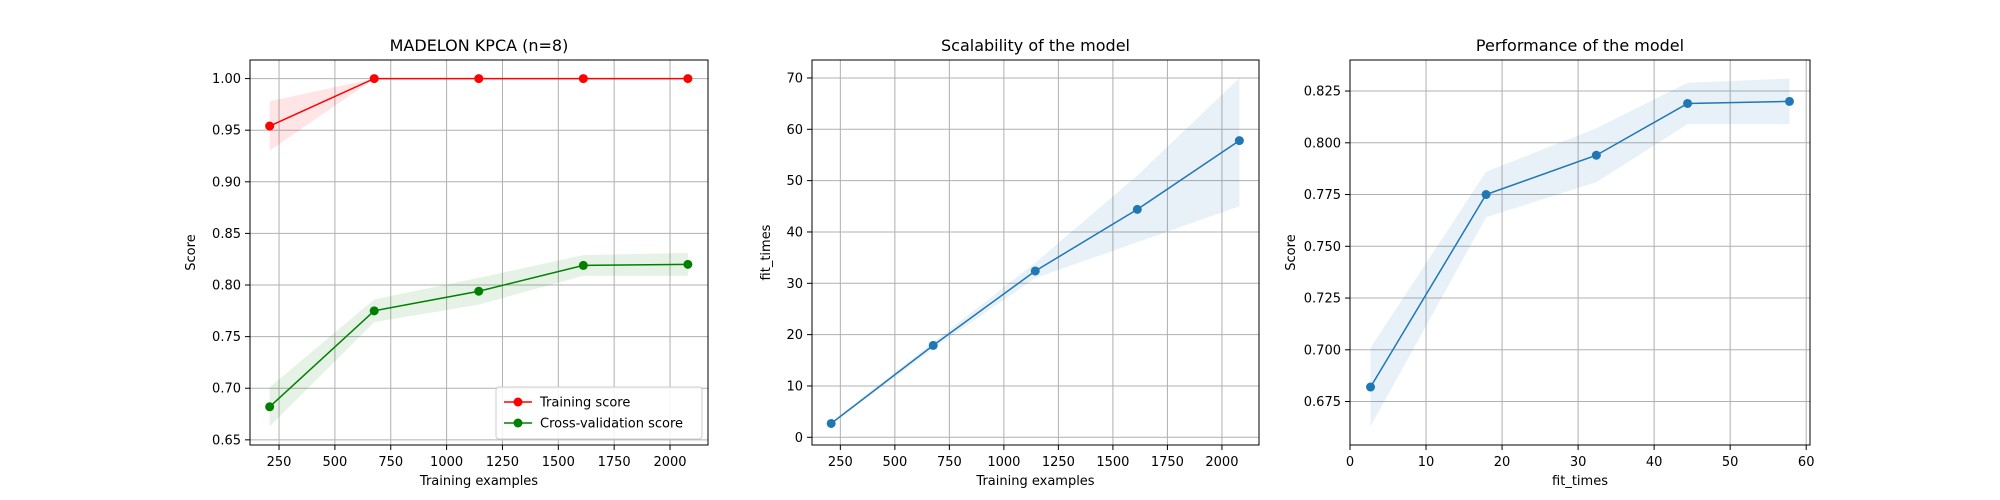 This screenshot has height=500, width=2000. What do you see at coordinates (479, 45) in the screenshot?
I see `chart-title: MADELON KPCA (n=8)` at bounding box center [479, 45].